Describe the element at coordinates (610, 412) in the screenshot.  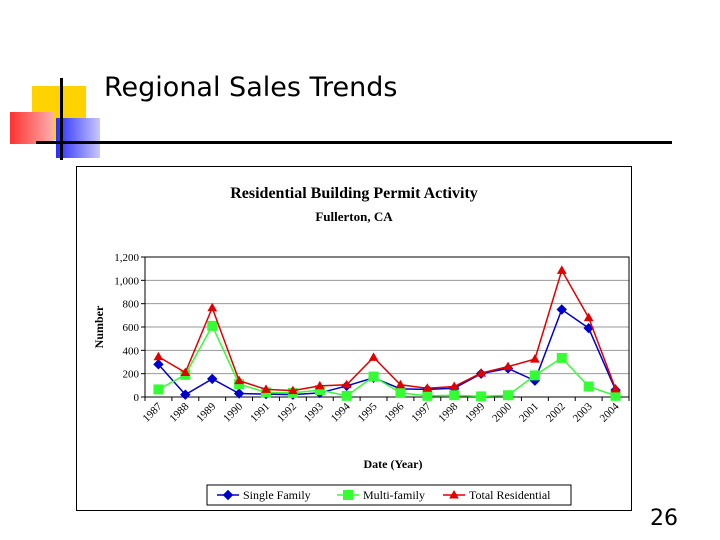
I see `x-tick-label: 2004` at that location.